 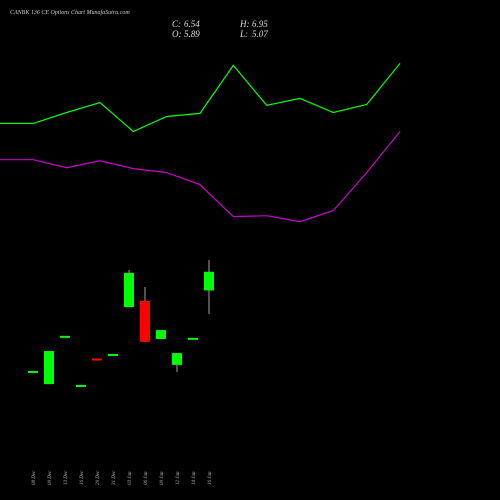 I want to click on summary-label: L:, so click(x=243, y=34).